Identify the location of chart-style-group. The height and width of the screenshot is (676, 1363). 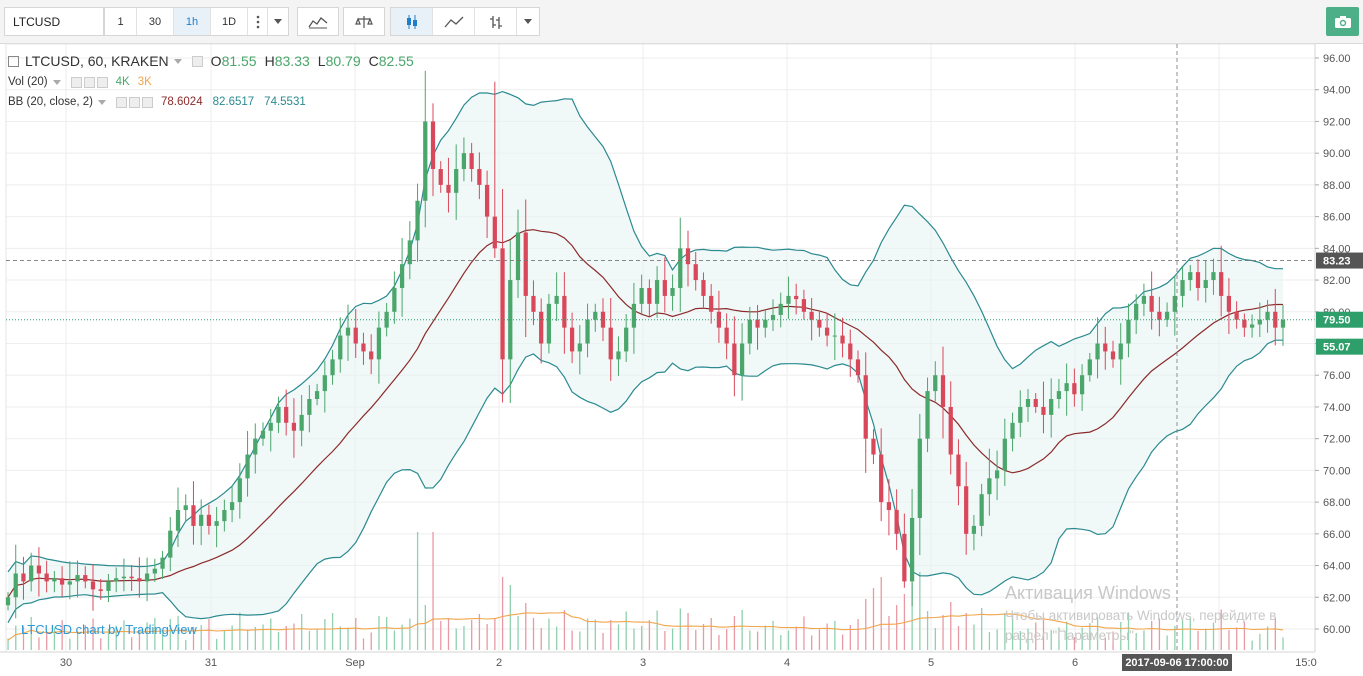
(465, 21).